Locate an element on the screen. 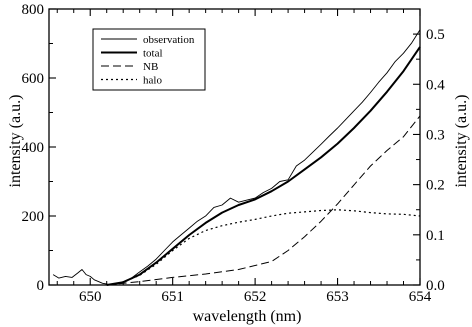 Image resolution: width=472 pixels, height=327 pixels. y-tick-label-right: 0.1 is located at coordinates (435, 236).